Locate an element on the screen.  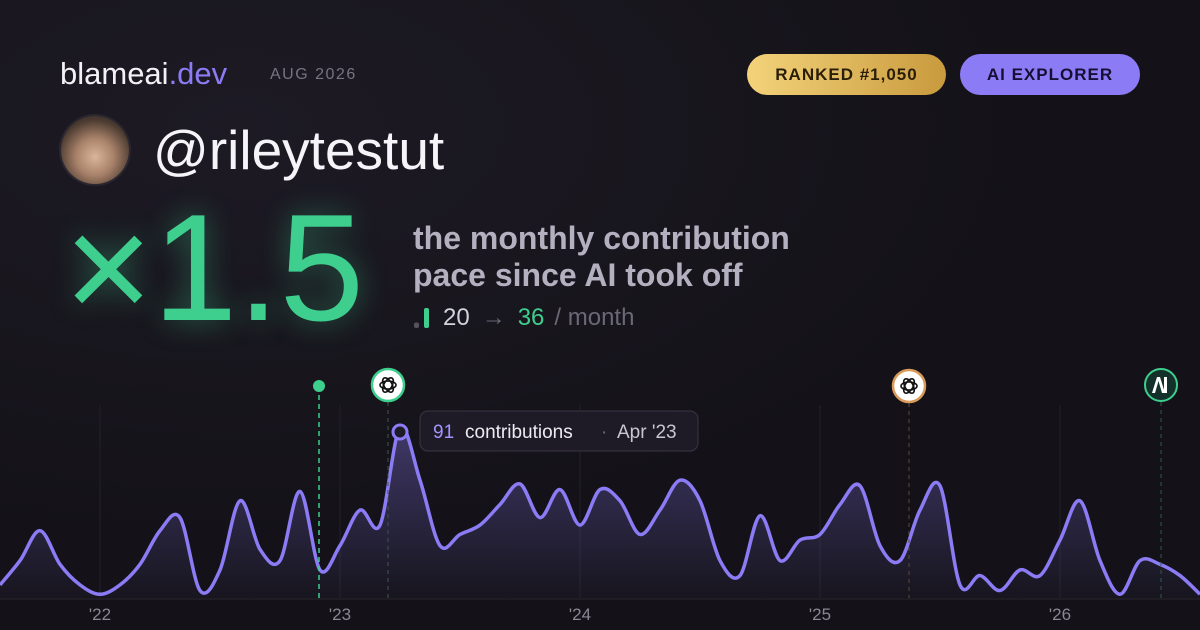
caption-line: pace since AI took off is located at coordinates (578, 275).